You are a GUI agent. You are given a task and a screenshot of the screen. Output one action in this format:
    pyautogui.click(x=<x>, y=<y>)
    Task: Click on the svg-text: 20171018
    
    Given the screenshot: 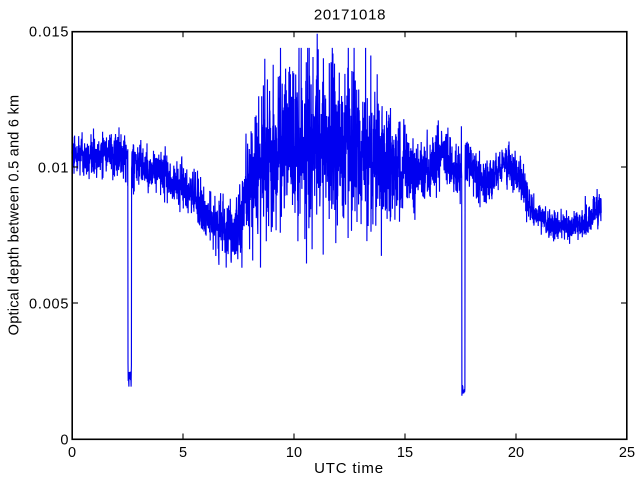 What is the action you would take?
    pyautogui.click(x=350, y=15)
    